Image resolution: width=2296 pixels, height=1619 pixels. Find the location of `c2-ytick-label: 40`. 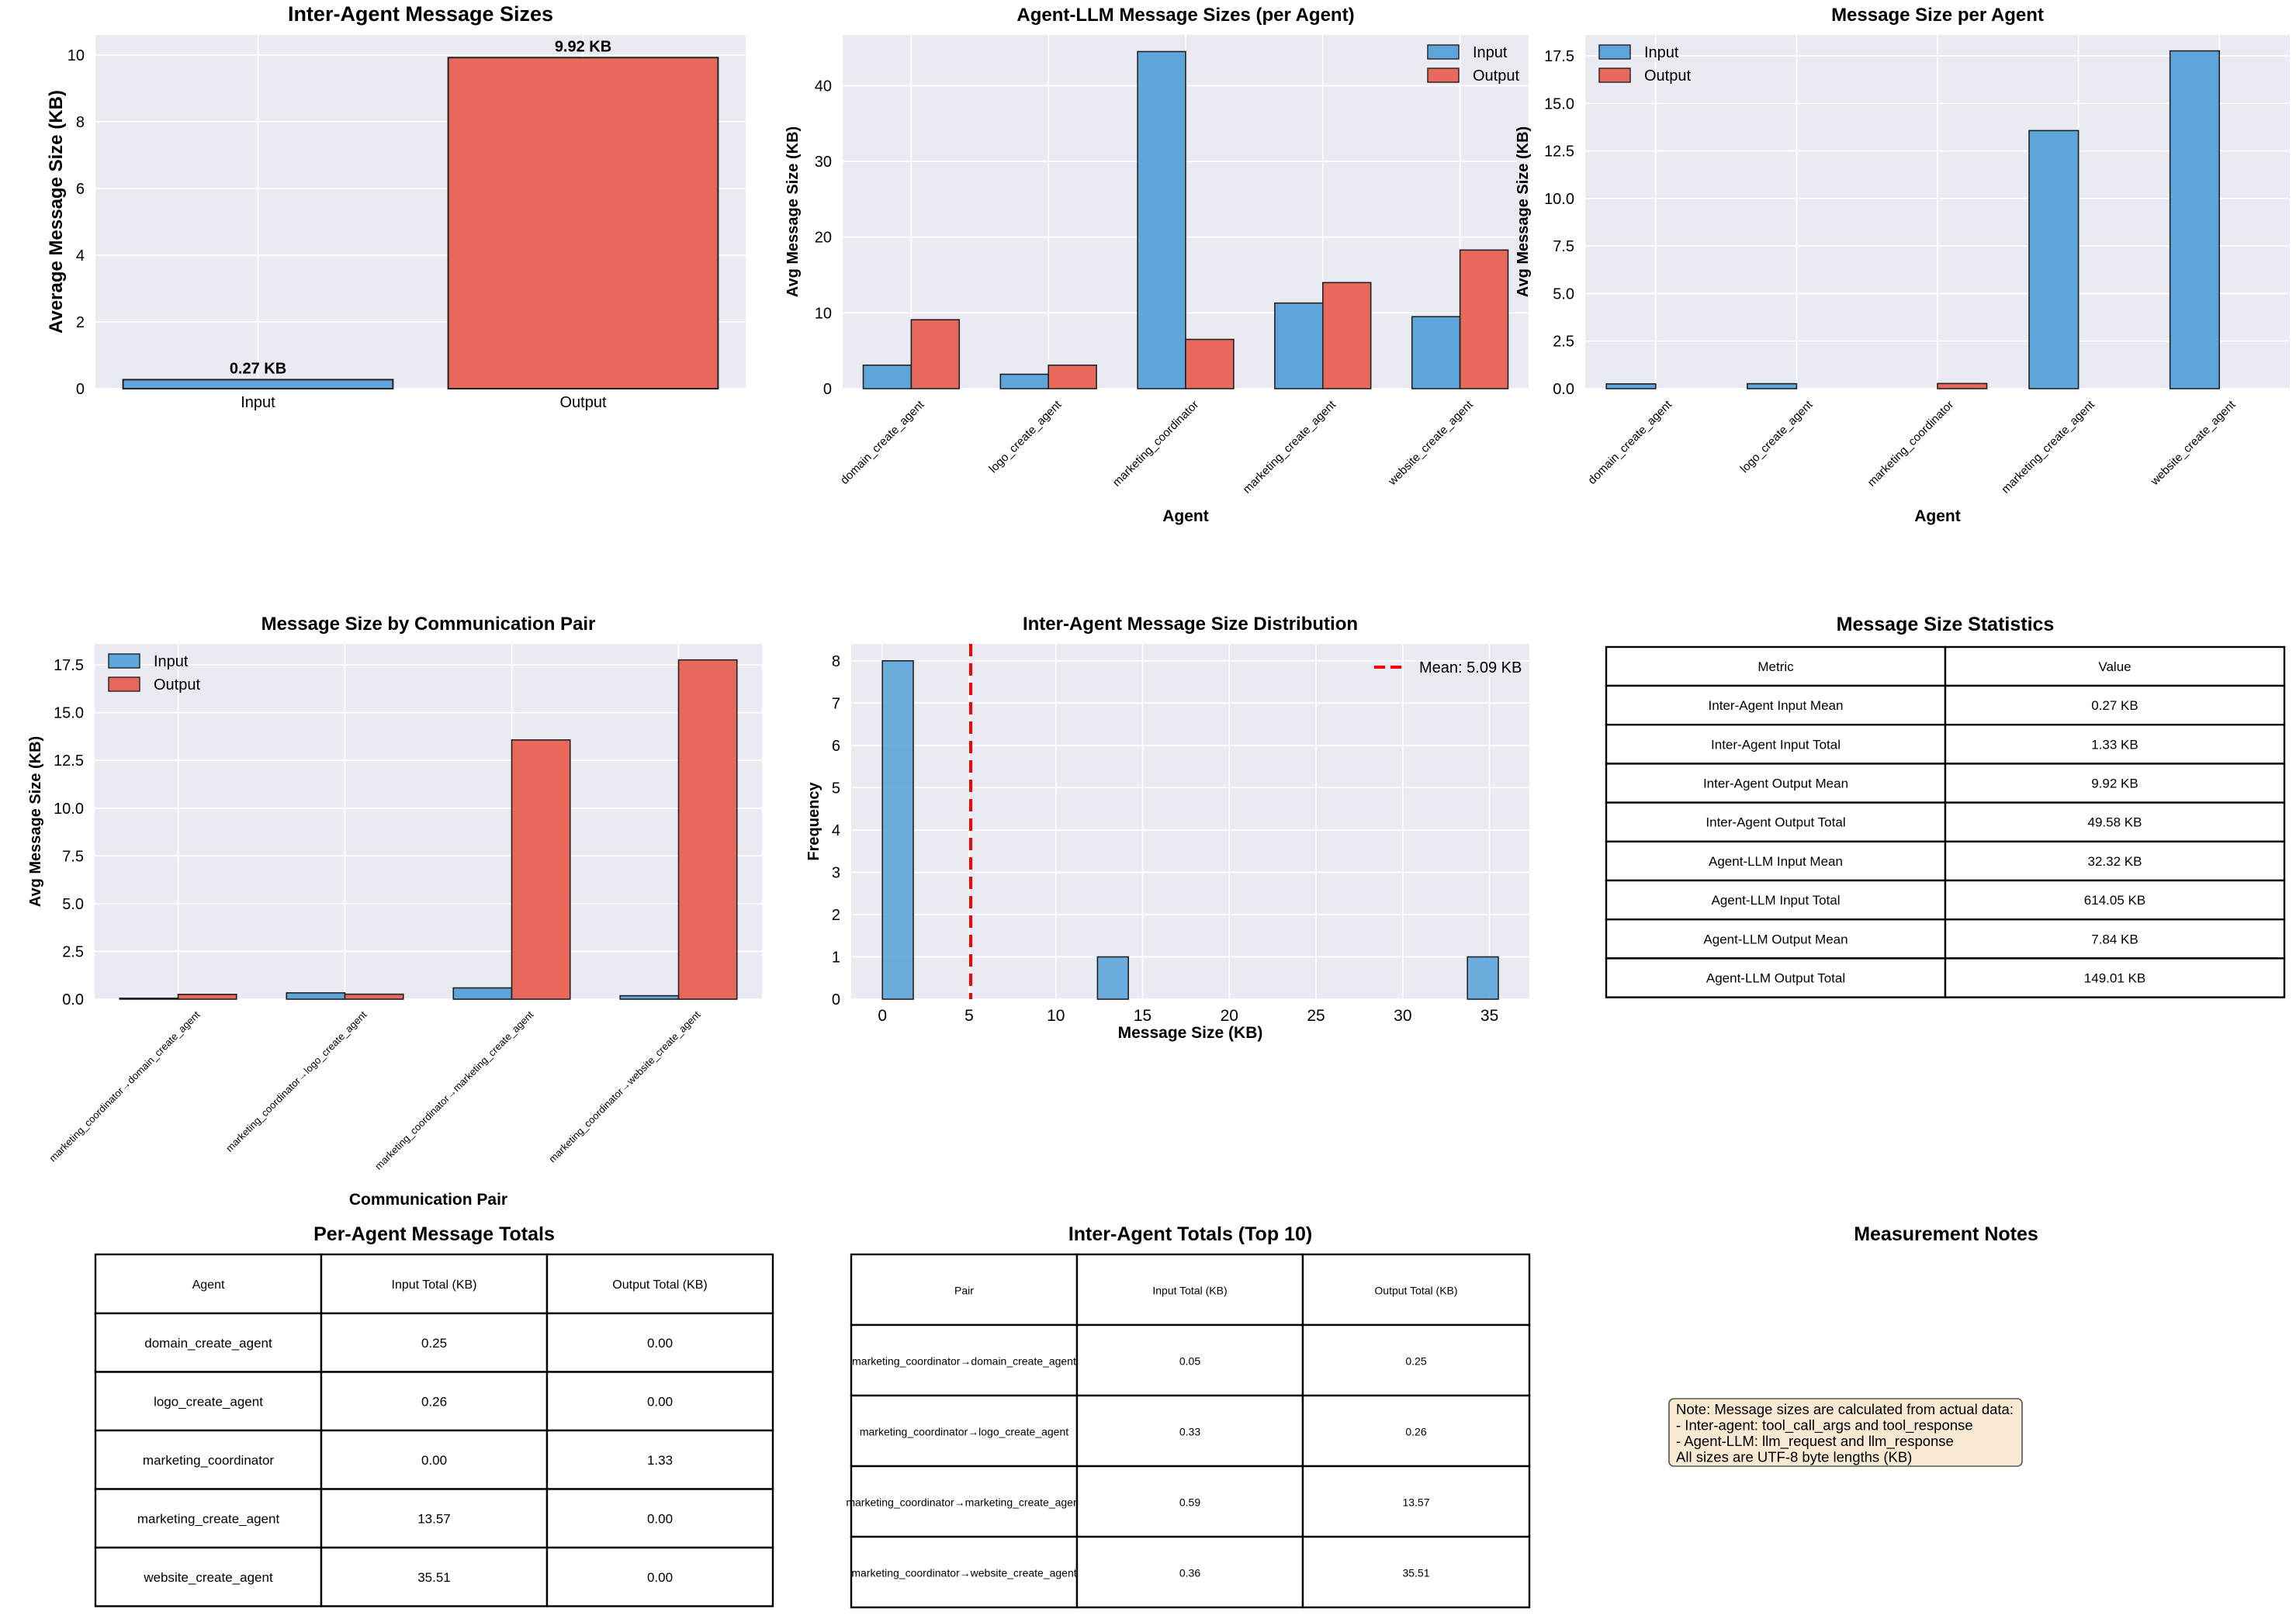

c2-ytick-label: 40 is located at coordinates (824, 86).